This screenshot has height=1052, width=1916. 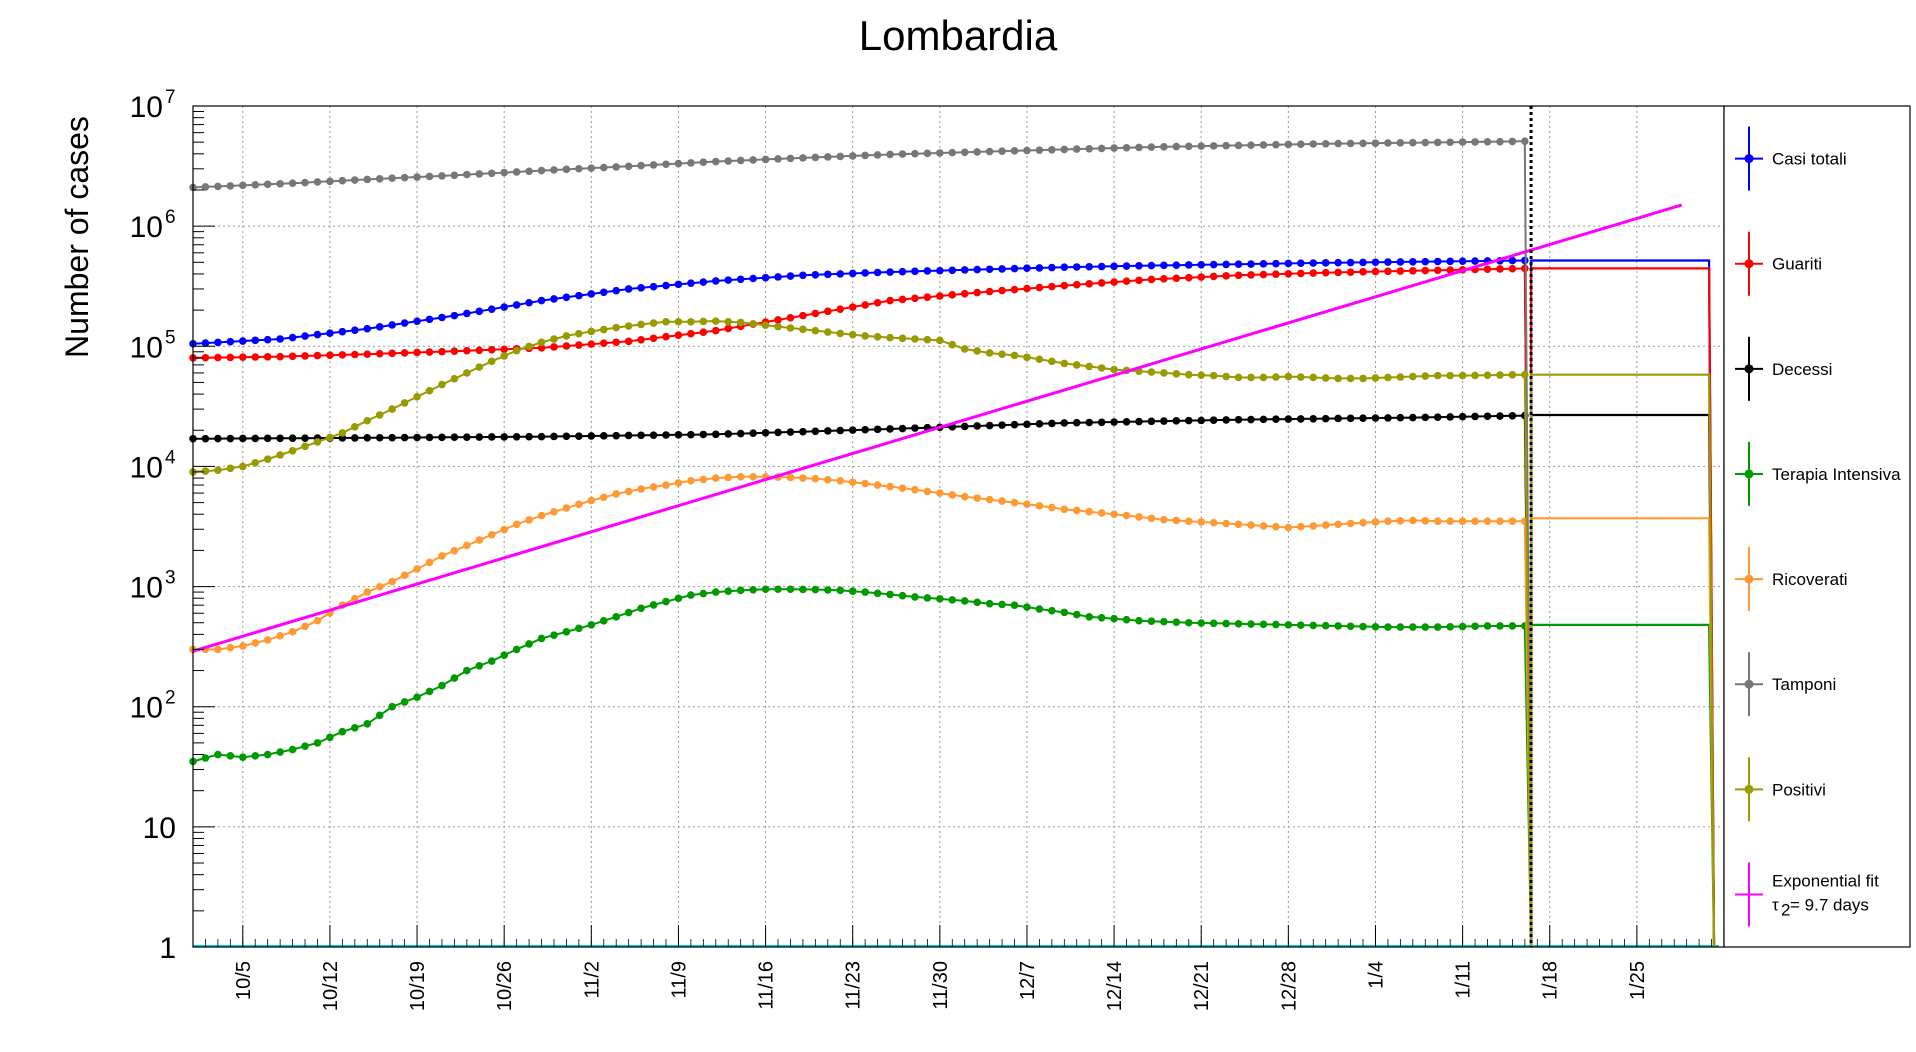 What do you see at coordinates (146, 588) in the screenshot?
I see `y-tick-label: 10` at bounding box center [146, 588].